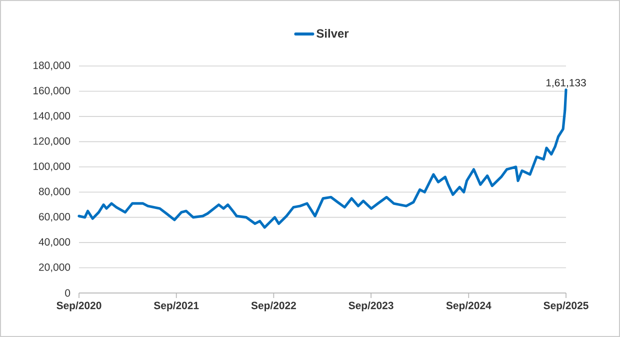  What do you see at coordinates (566, 307) in the screenshot?
I see `x-tick-label: Sep/2025` at bounding box center [566, 307].